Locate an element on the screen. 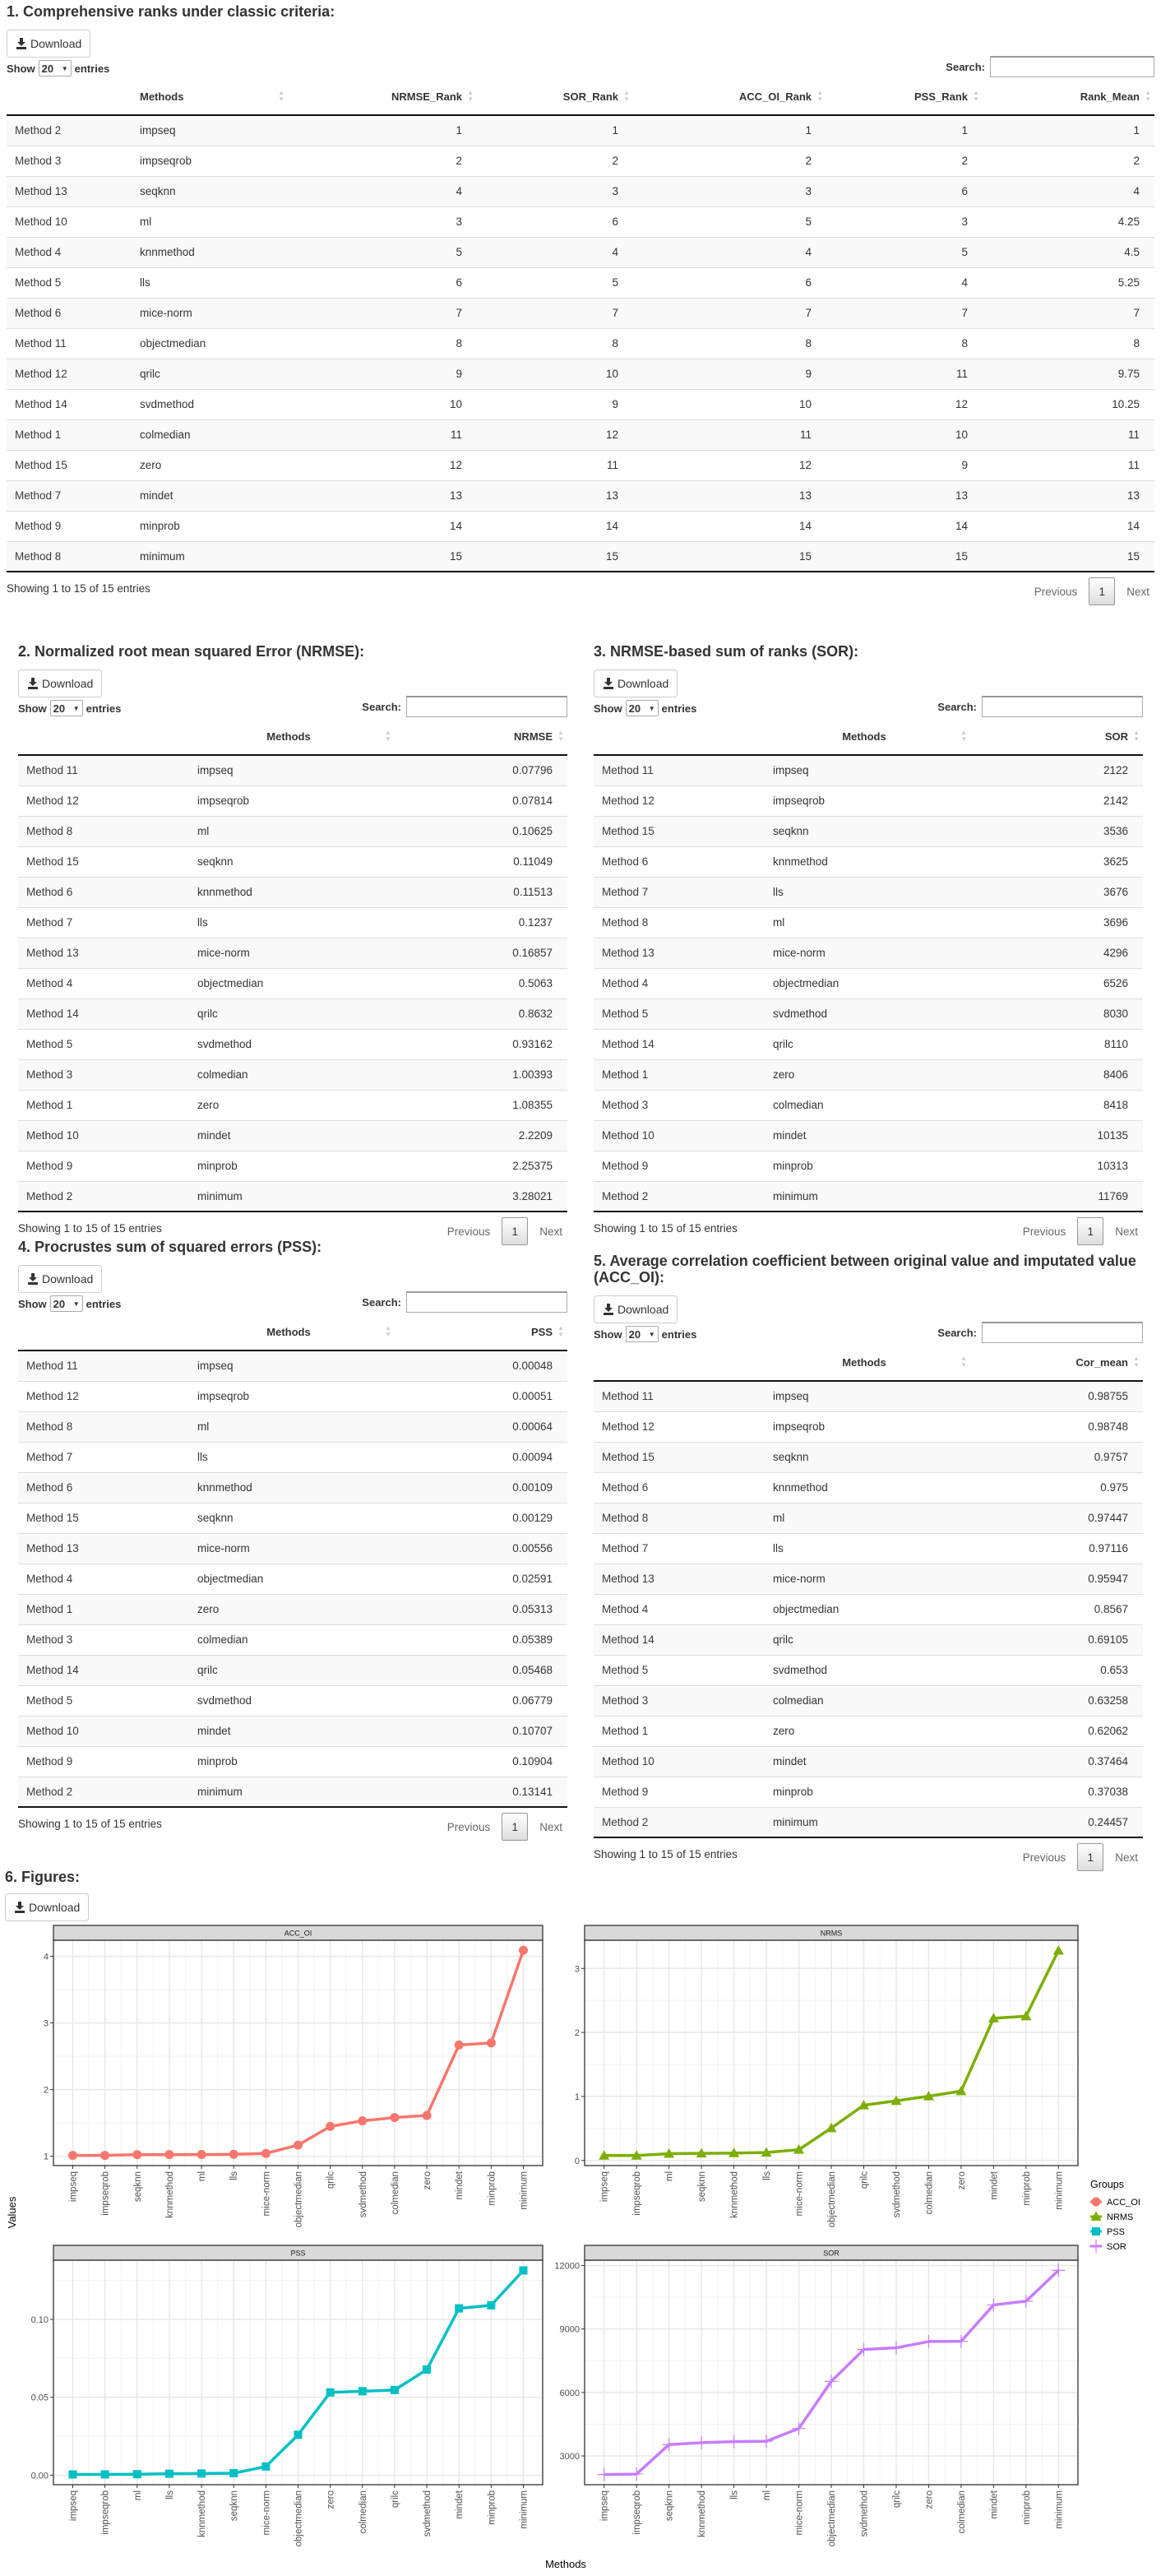 The height and width of the screenshot is (2576, 1161). table-cell: 9.75 is located at coordinates (1068, 374).